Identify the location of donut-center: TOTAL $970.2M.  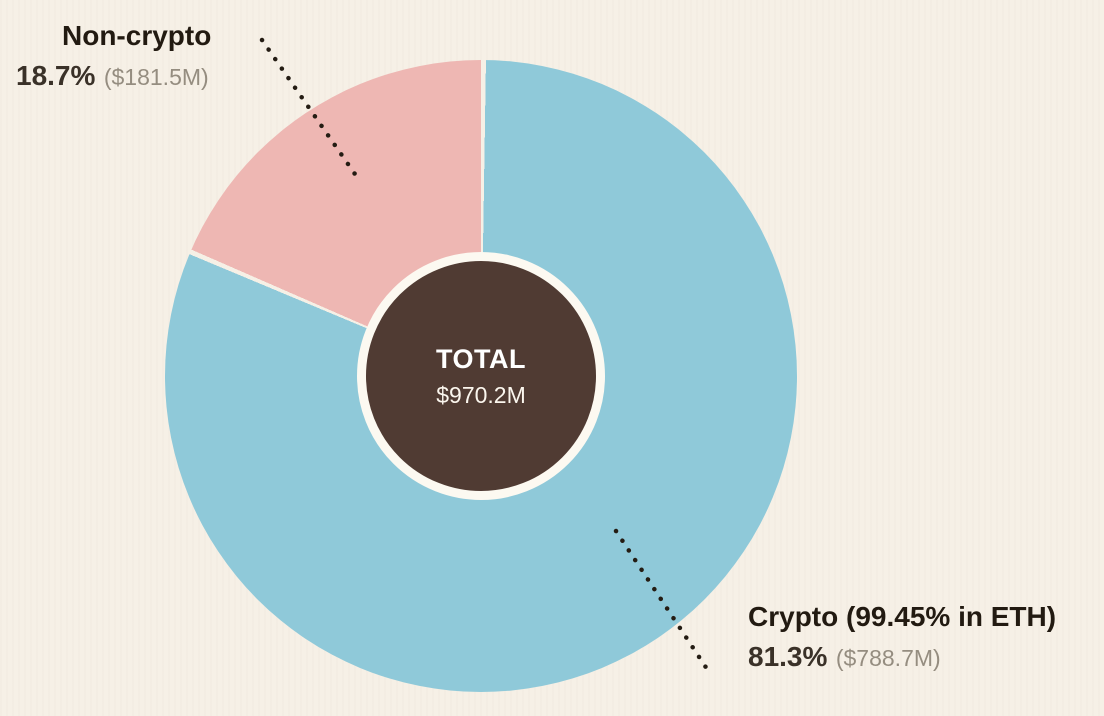
(481, 376).